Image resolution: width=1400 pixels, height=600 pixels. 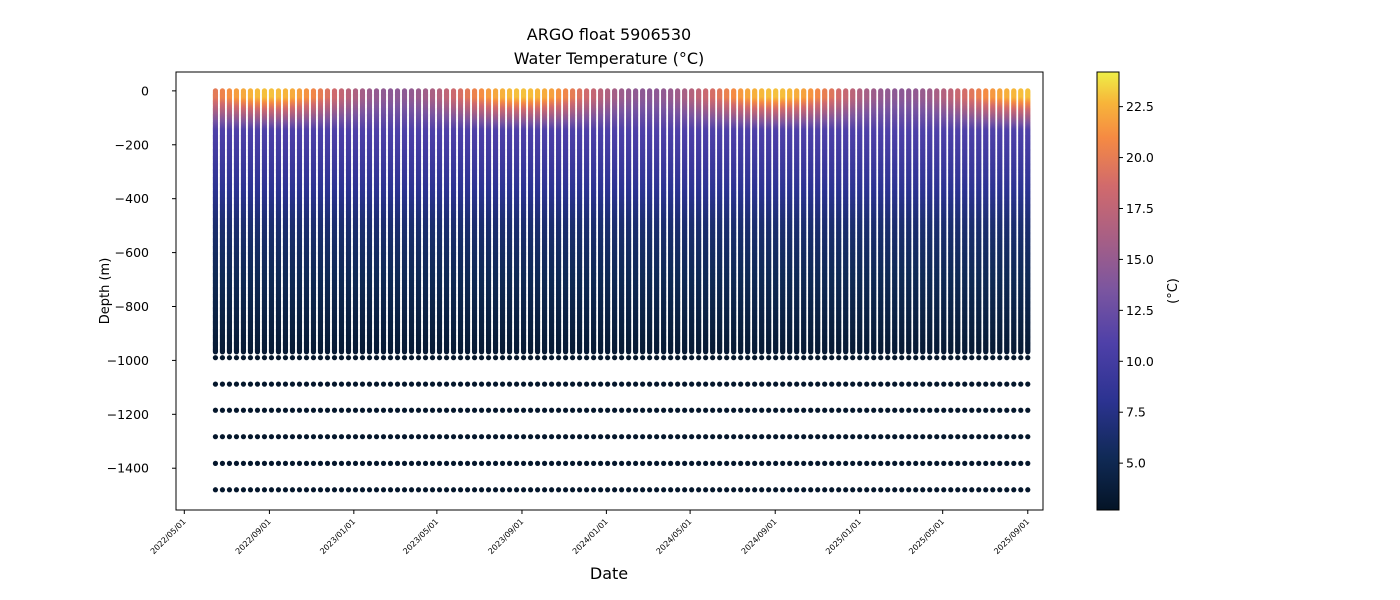 What do you see at coordinates (609, 58) in the screenshot?
I see `chart-title-line2: Water Temperature (°C)` at bounding box center [609, 58].